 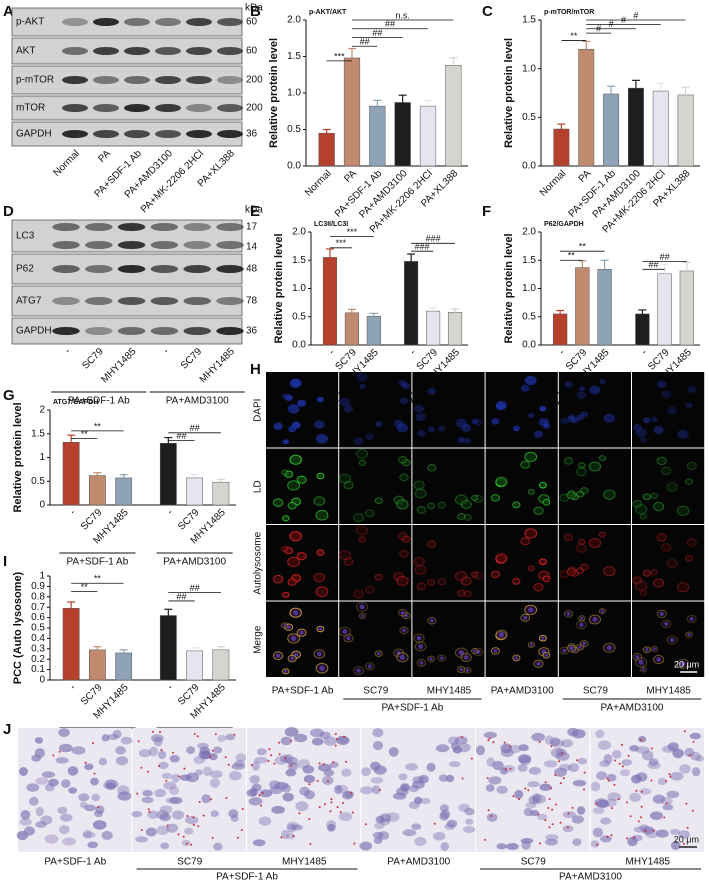 What do you see at coordinates (647, 790) in the screenshot?
I see `histology-image` at bounding box center [647, 790].